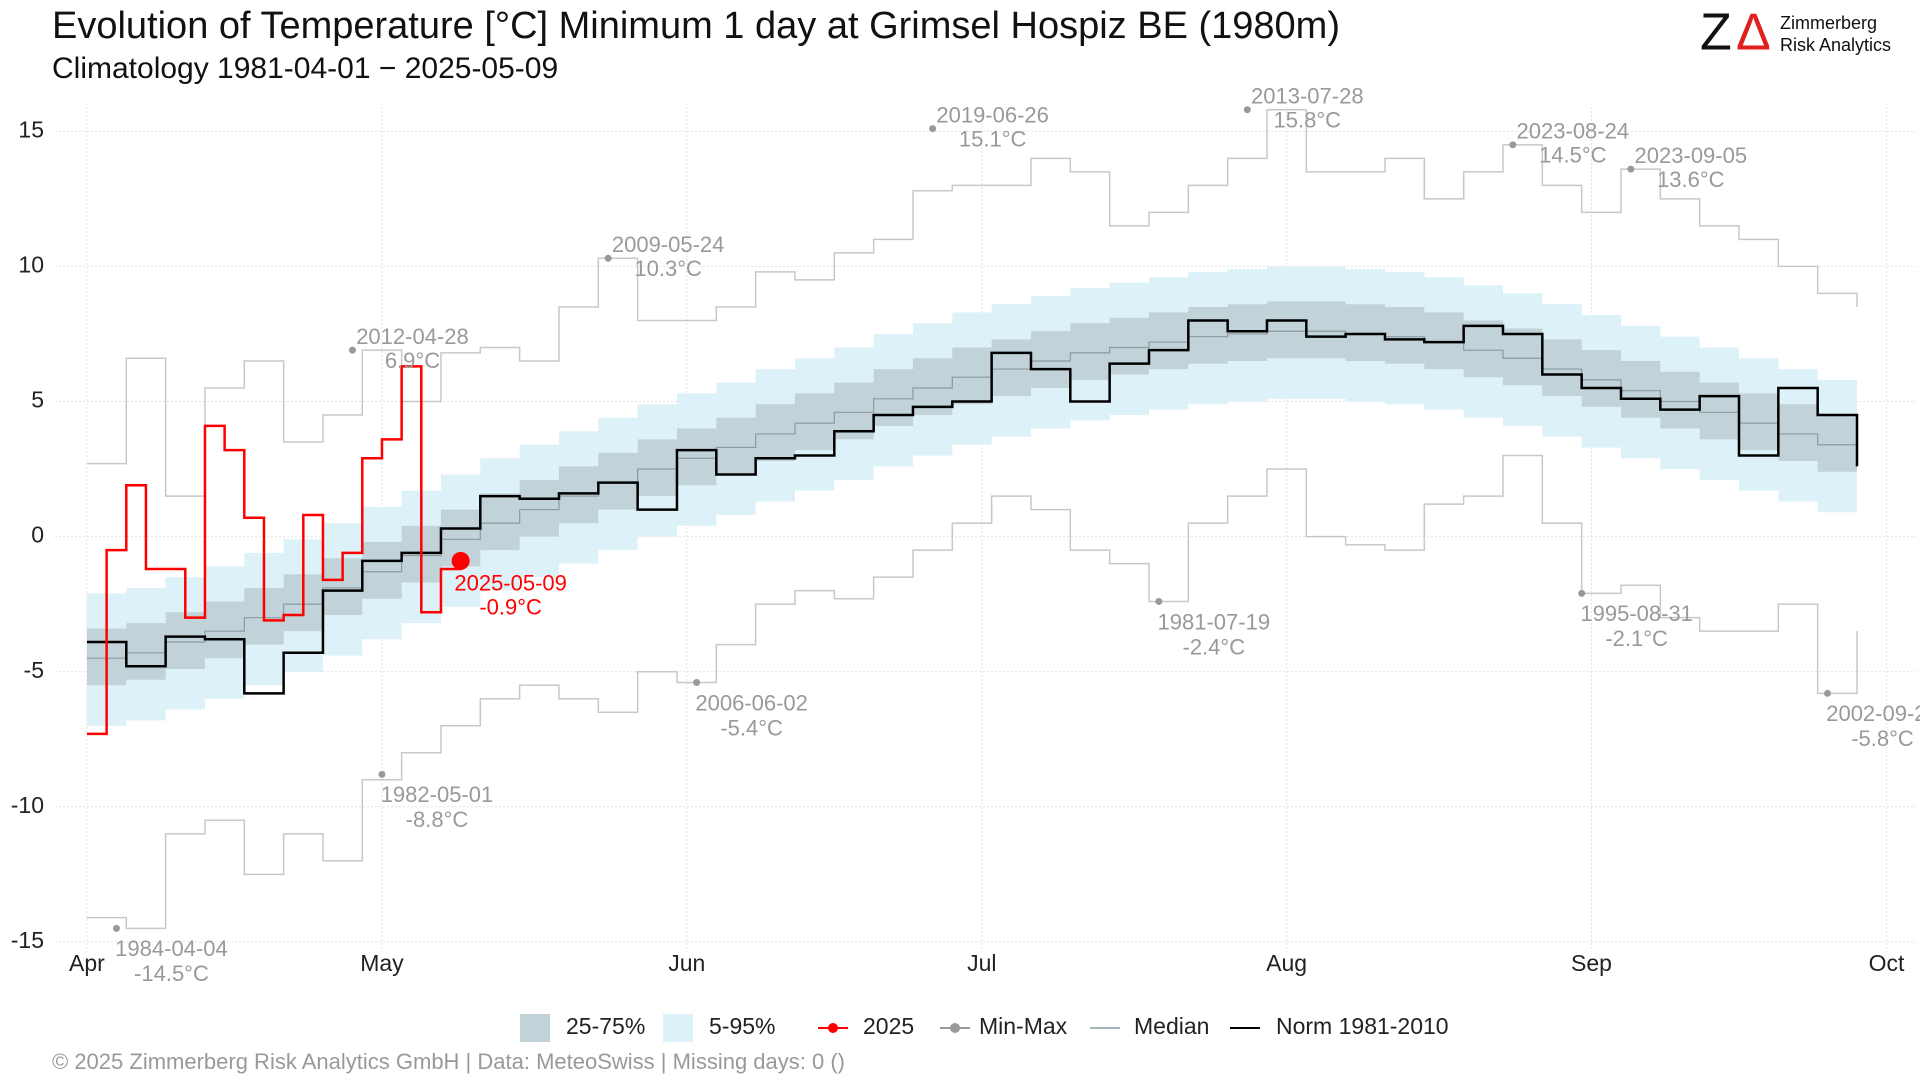  Describe the element at coordinates (668, 268) in the screenshot. I see `annotation-value: 10.3°C` at that location.